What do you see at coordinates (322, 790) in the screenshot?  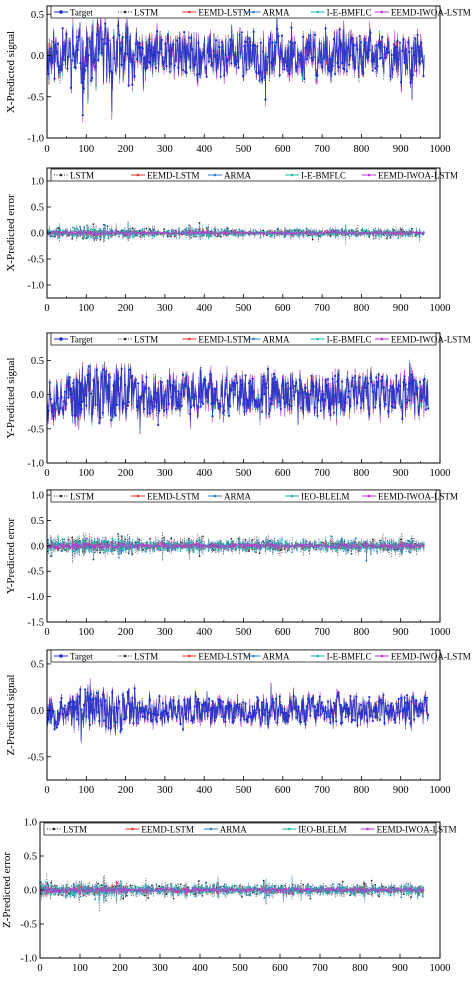 I see `x-tick-label: 700` at bounding box center [322, 790].